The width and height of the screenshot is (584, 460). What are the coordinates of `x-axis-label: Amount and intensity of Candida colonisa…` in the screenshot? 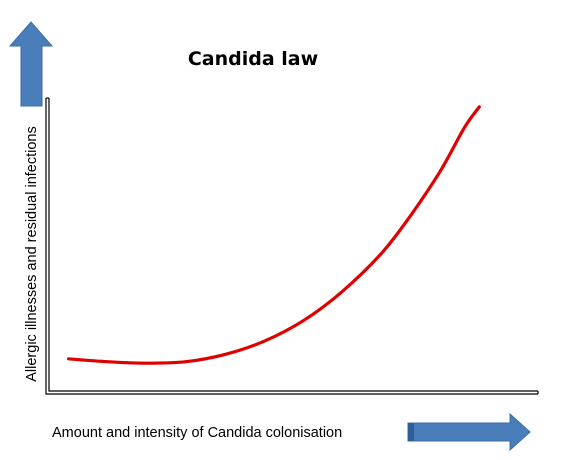 It's located at (197, 433).